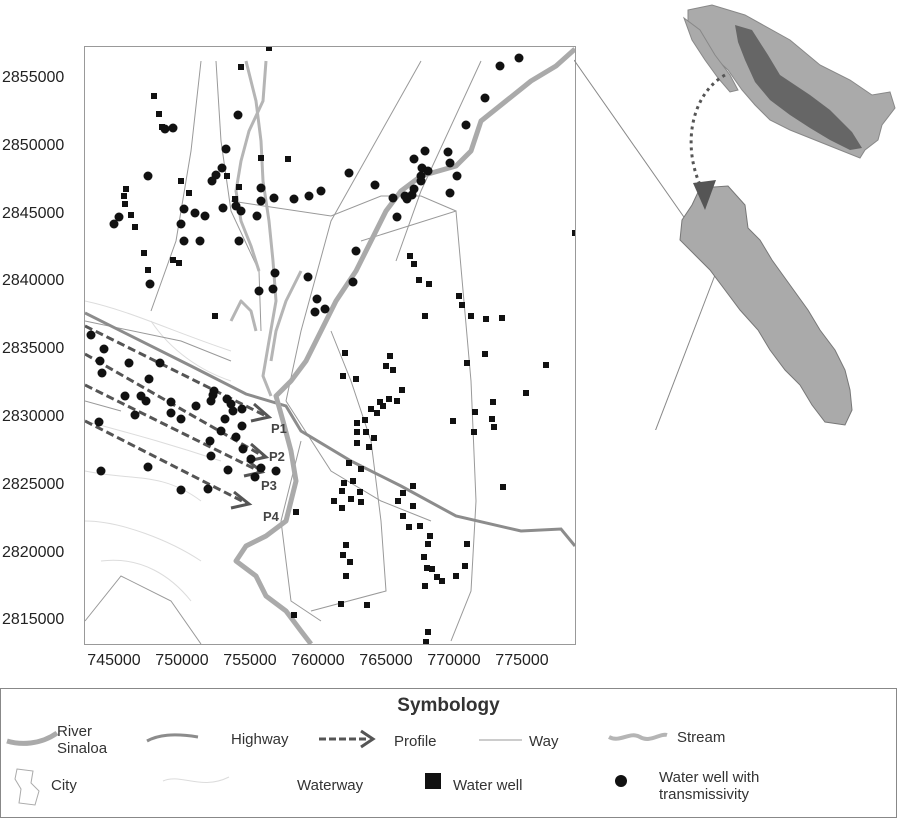 The width and height of the screenshot is (897, 818). I want to click on y-tick-label: 2845000, so click(33, 213).